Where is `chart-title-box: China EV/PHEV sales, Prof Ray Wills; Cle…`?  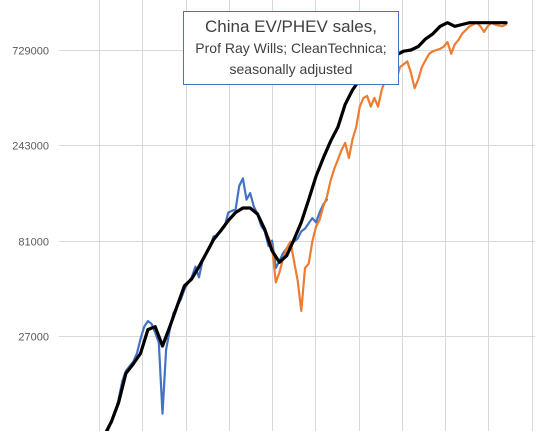
chart-title-box: China EV/PHEV sales, Prof Ray Wills; Cle… is located at coordinates (291, 48).